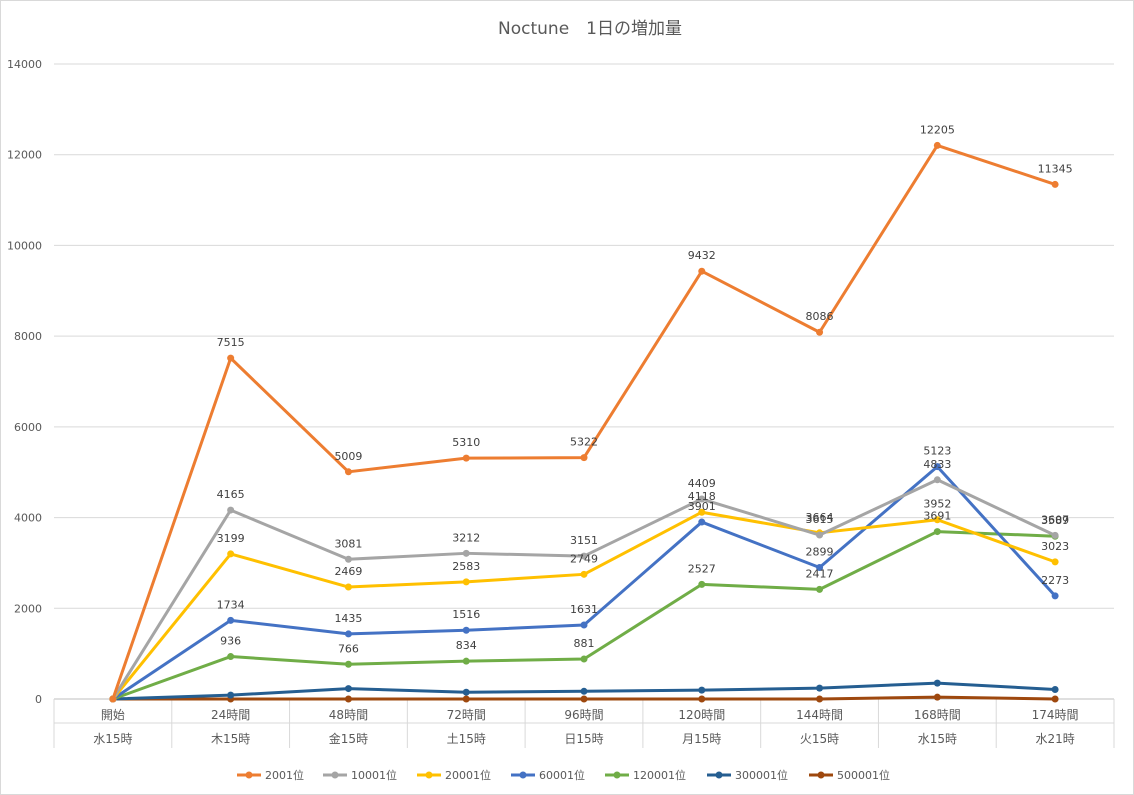 This screenshot has width=1134, height=795. I want to click on data-label: 5123, so click(937, 451).